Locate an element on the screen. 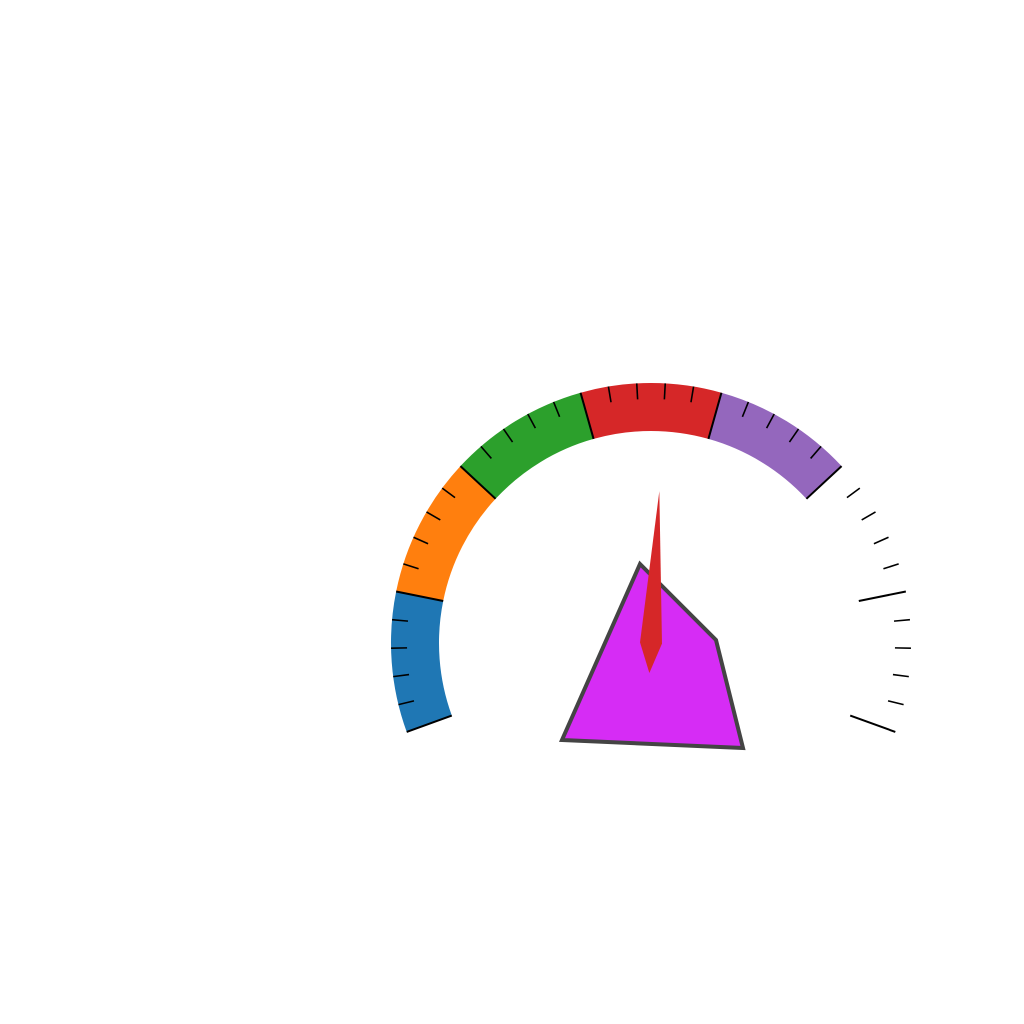 The image size is (1024, 1024). gauge-needle is located at coordinates (651, 582).